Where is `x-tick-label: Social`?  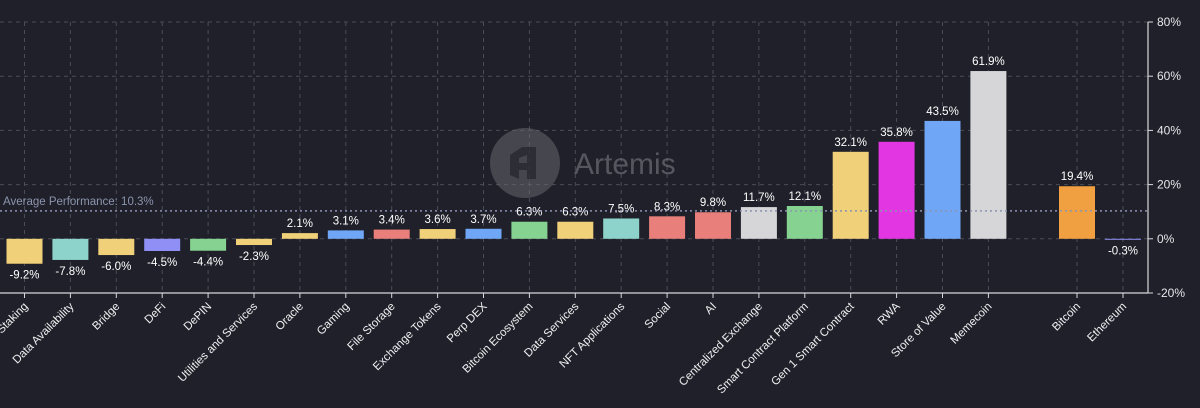 x-tick-label: Social is located at coordinates (658, 316).